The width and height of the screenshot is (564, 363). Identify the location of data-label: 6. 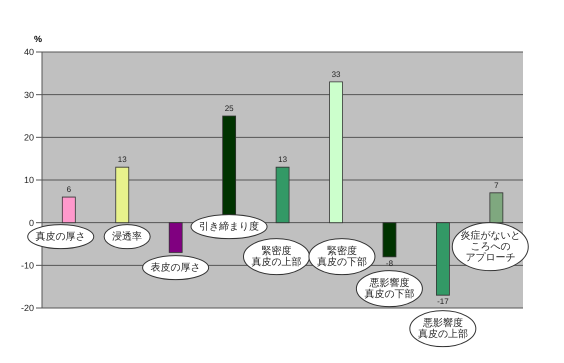
(69, 189).